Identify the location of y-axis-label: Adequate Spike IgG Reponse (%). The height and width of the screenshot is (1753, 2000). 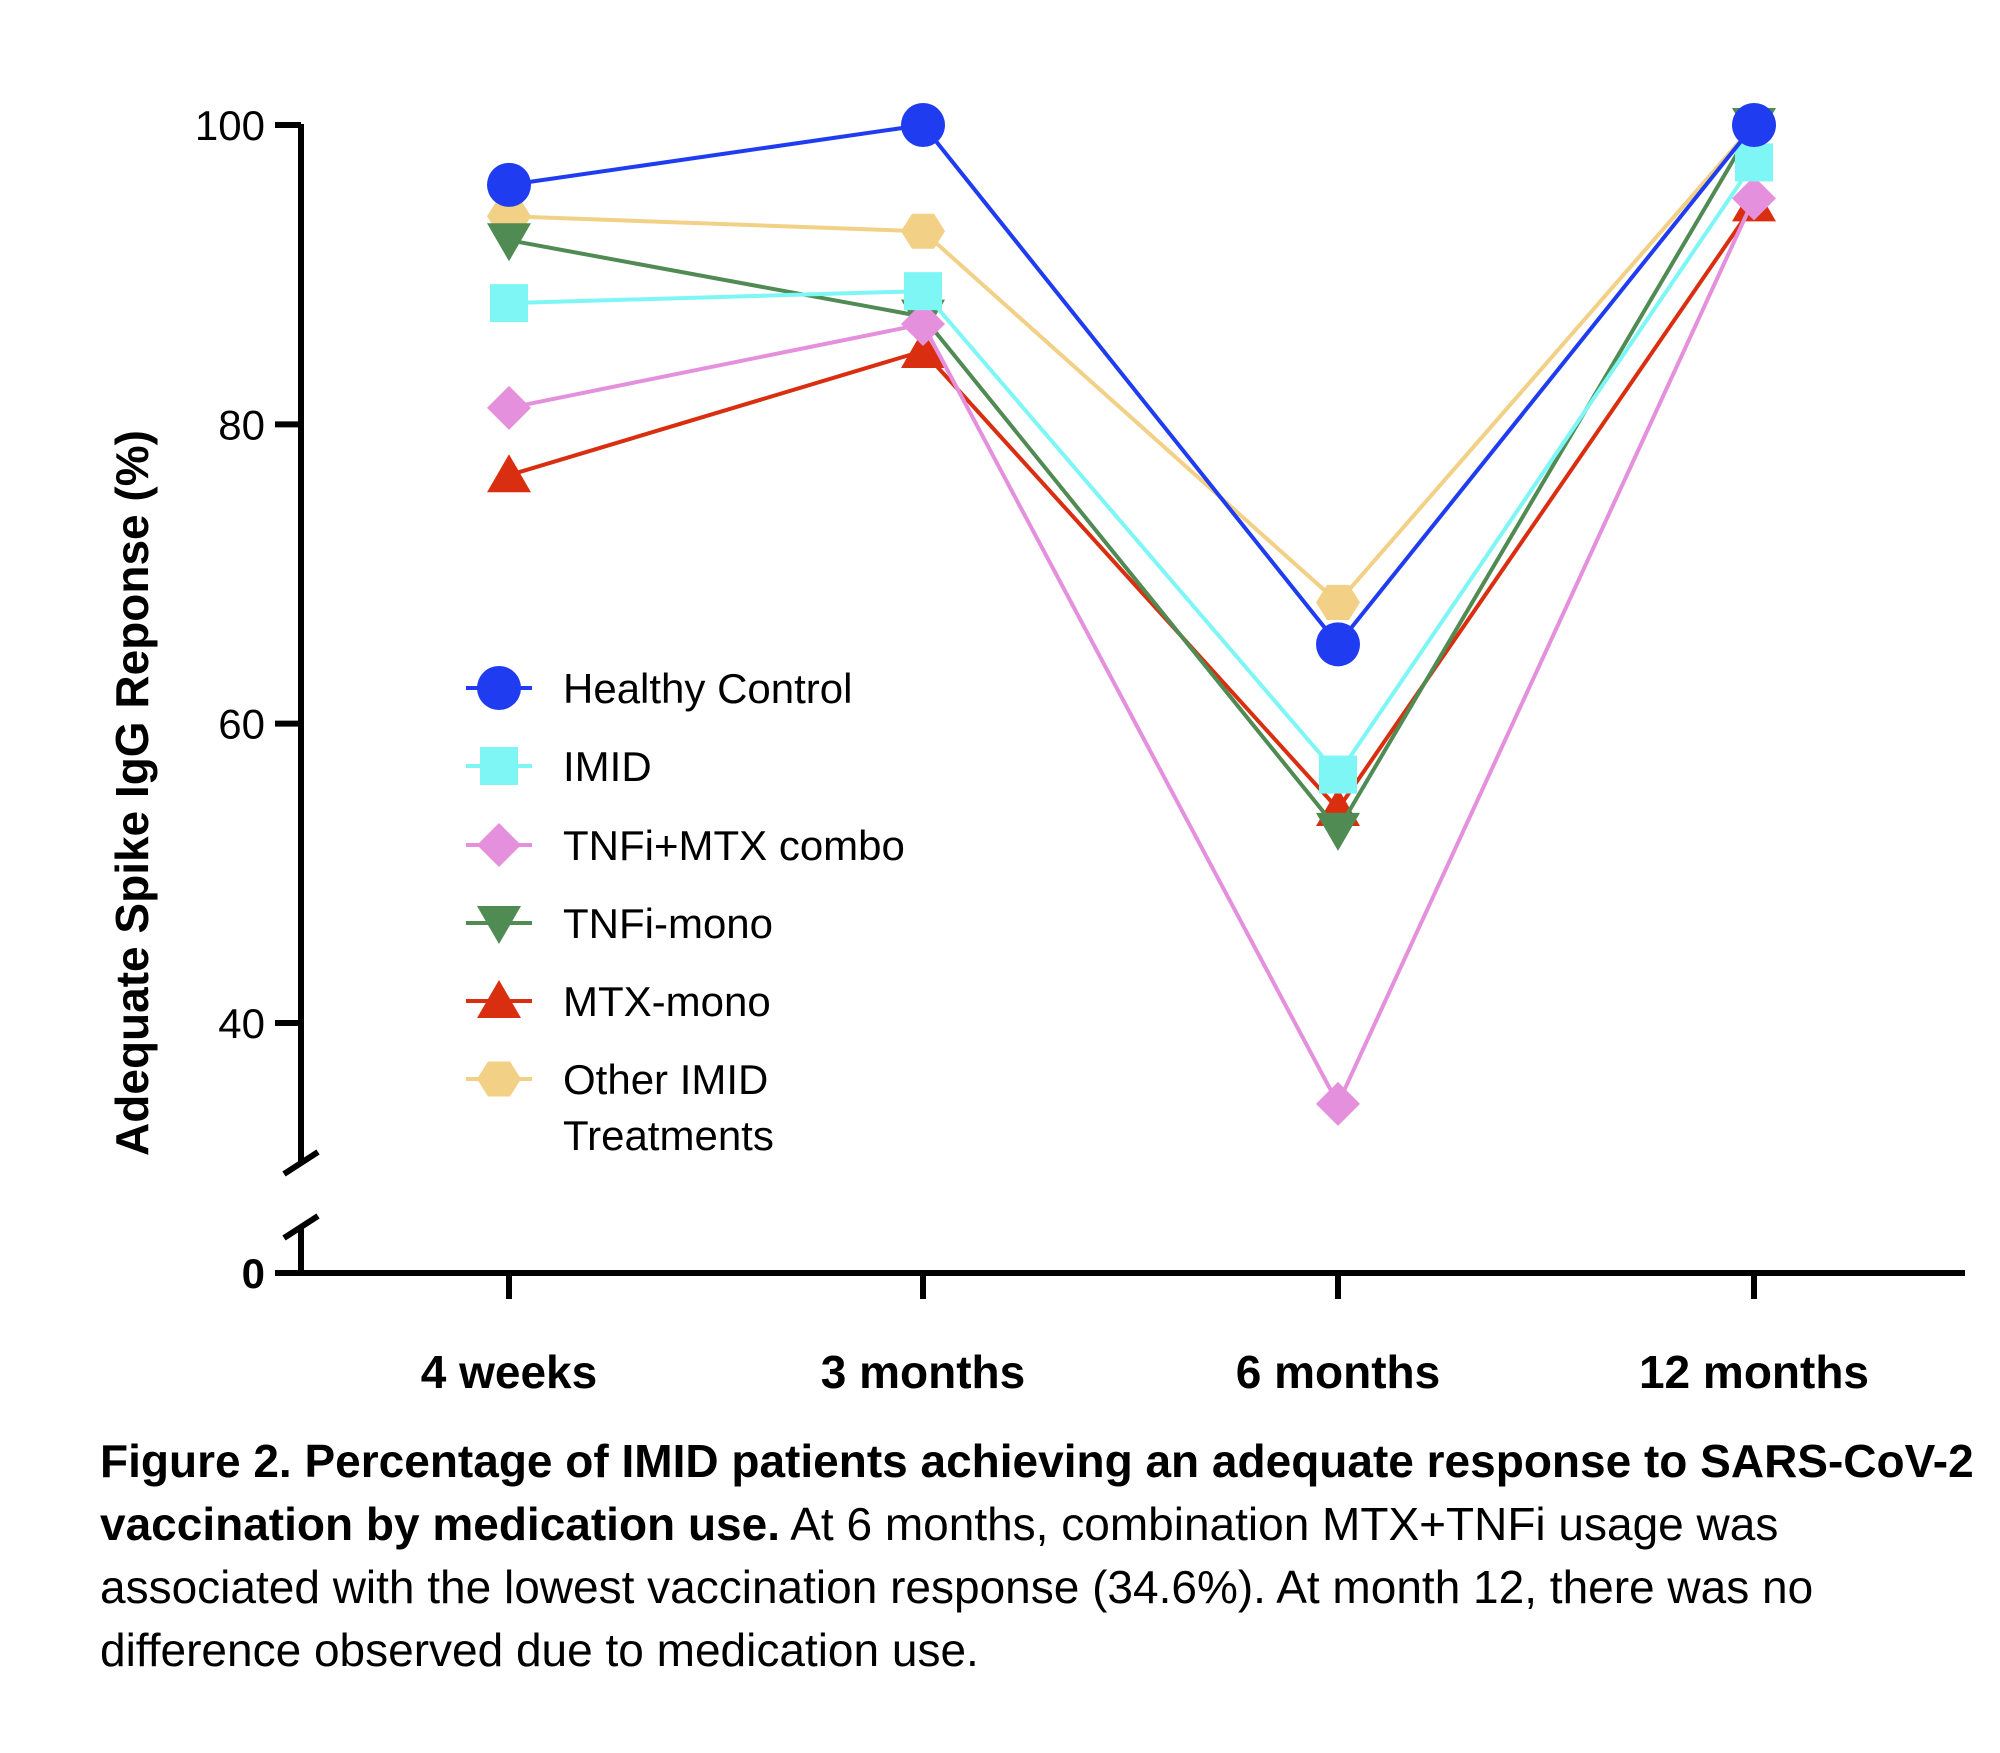
(132, 793).